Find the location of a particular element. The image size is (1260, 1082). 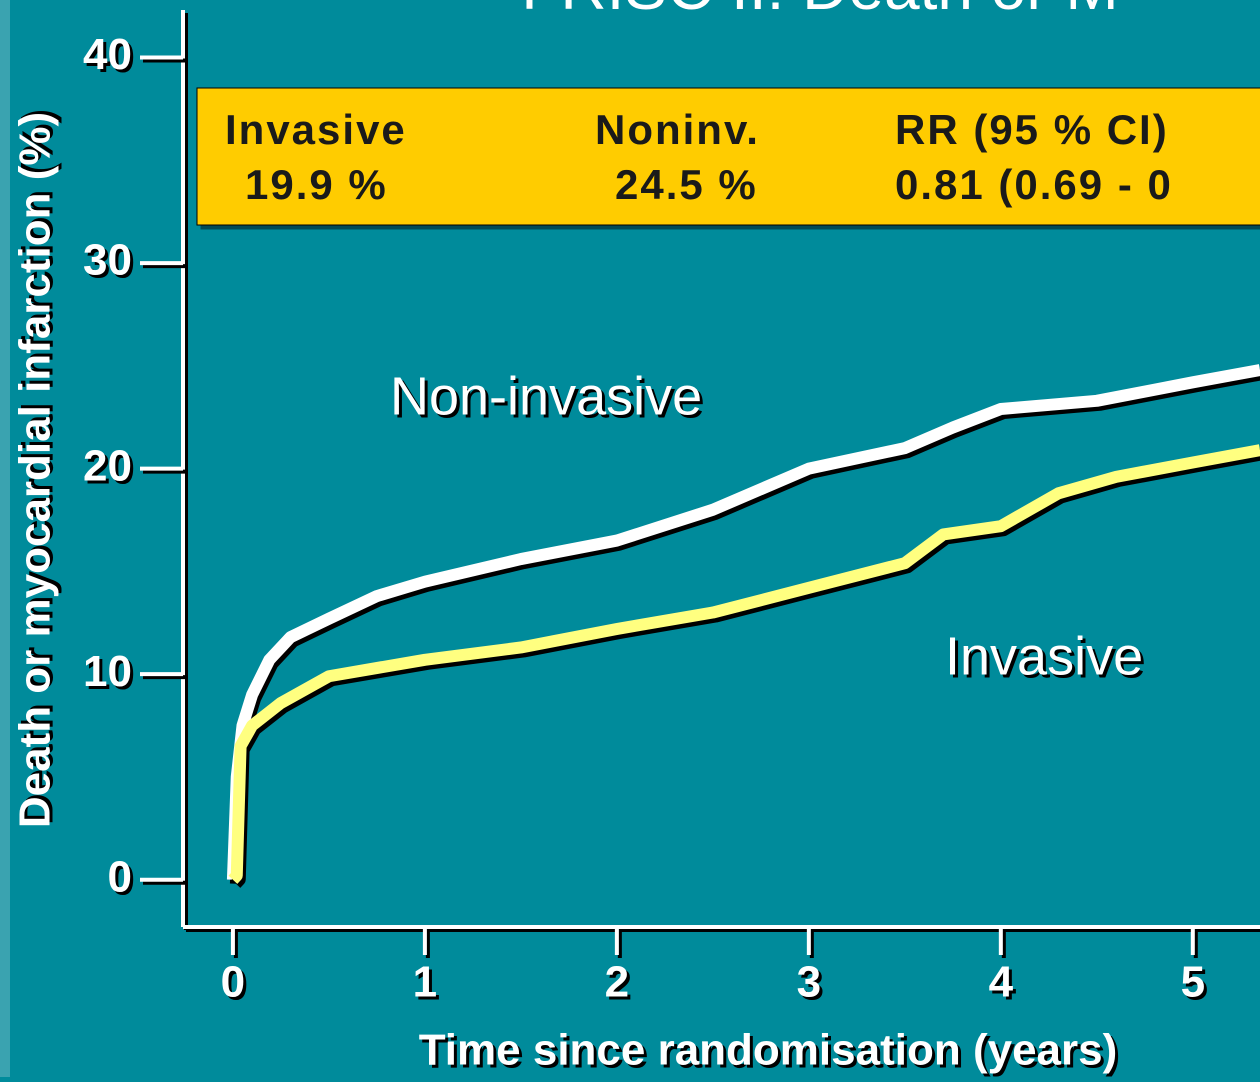

box-cell: 0.81 (0.69 - 0 is located at coordinates (1034, 184).